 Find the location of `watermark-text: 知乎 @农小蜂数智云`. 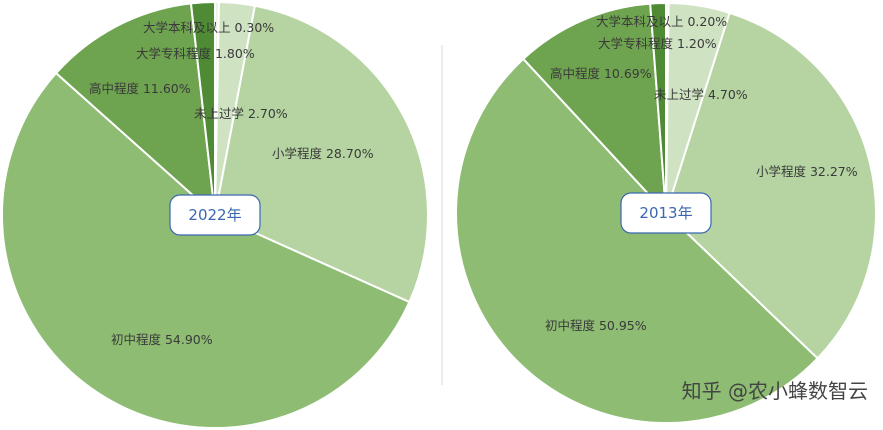

watermark-text: 知乎 @农小蜂数智云 is located at coordinates (775, 391).